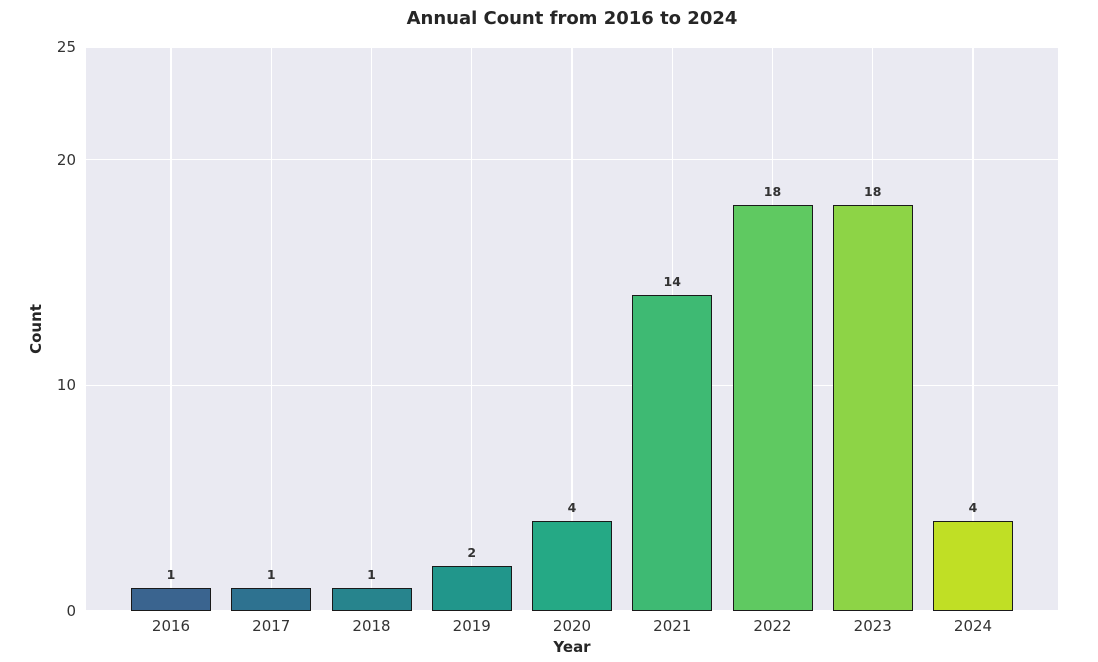  I want to click on chart-title: Annual Count from 2016 to 2024, so click(572, 18).